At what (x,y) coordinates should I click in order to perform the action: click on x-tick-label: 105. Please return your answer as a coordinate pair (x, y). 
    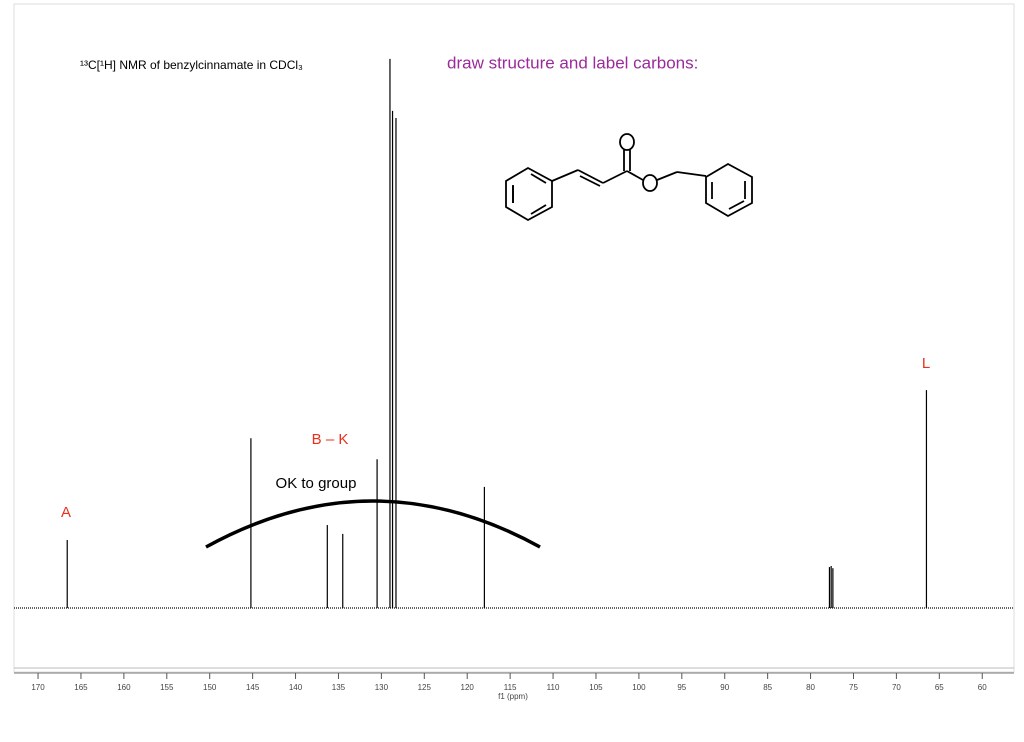
    Looking at the image, I should click on (596, 687).